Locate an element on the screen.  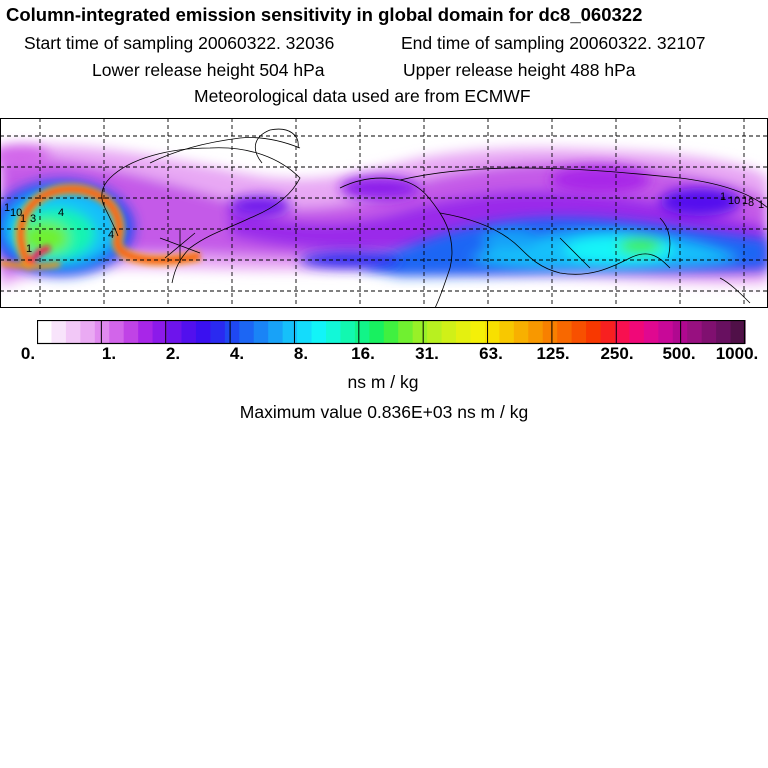
colorbar-tick-label: 8. is located at coordinates (301, 353).